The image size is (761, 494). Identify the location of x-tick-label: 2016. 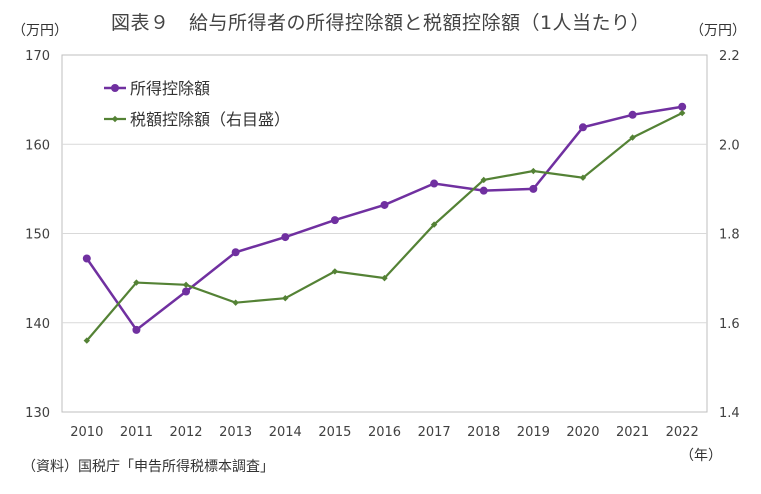
(384, 432).